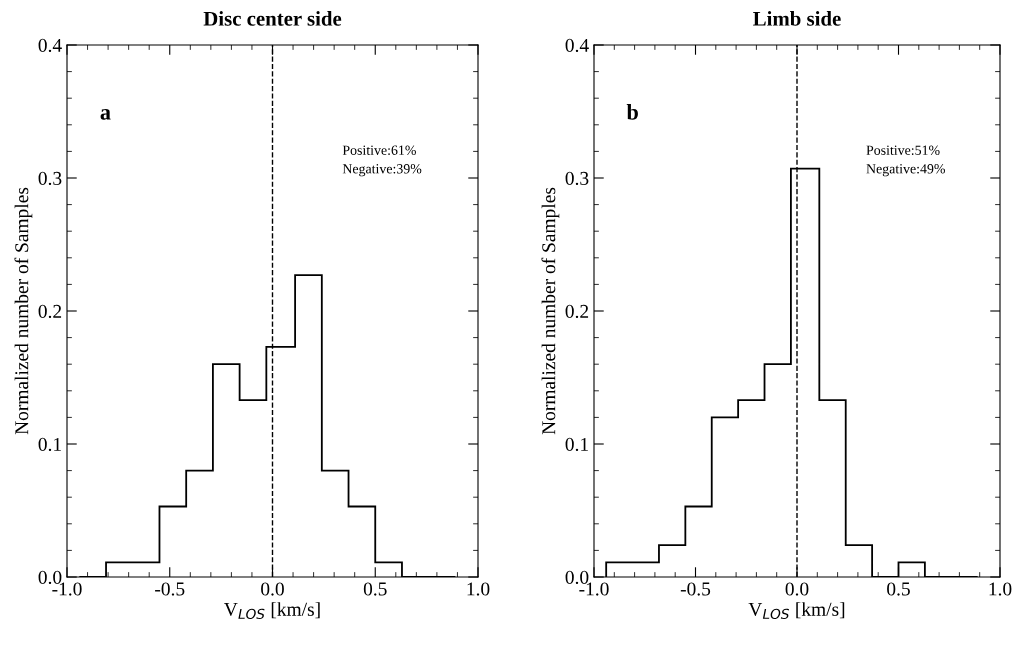  I want to click on annotation: Negative:49%, so click(905, 170).